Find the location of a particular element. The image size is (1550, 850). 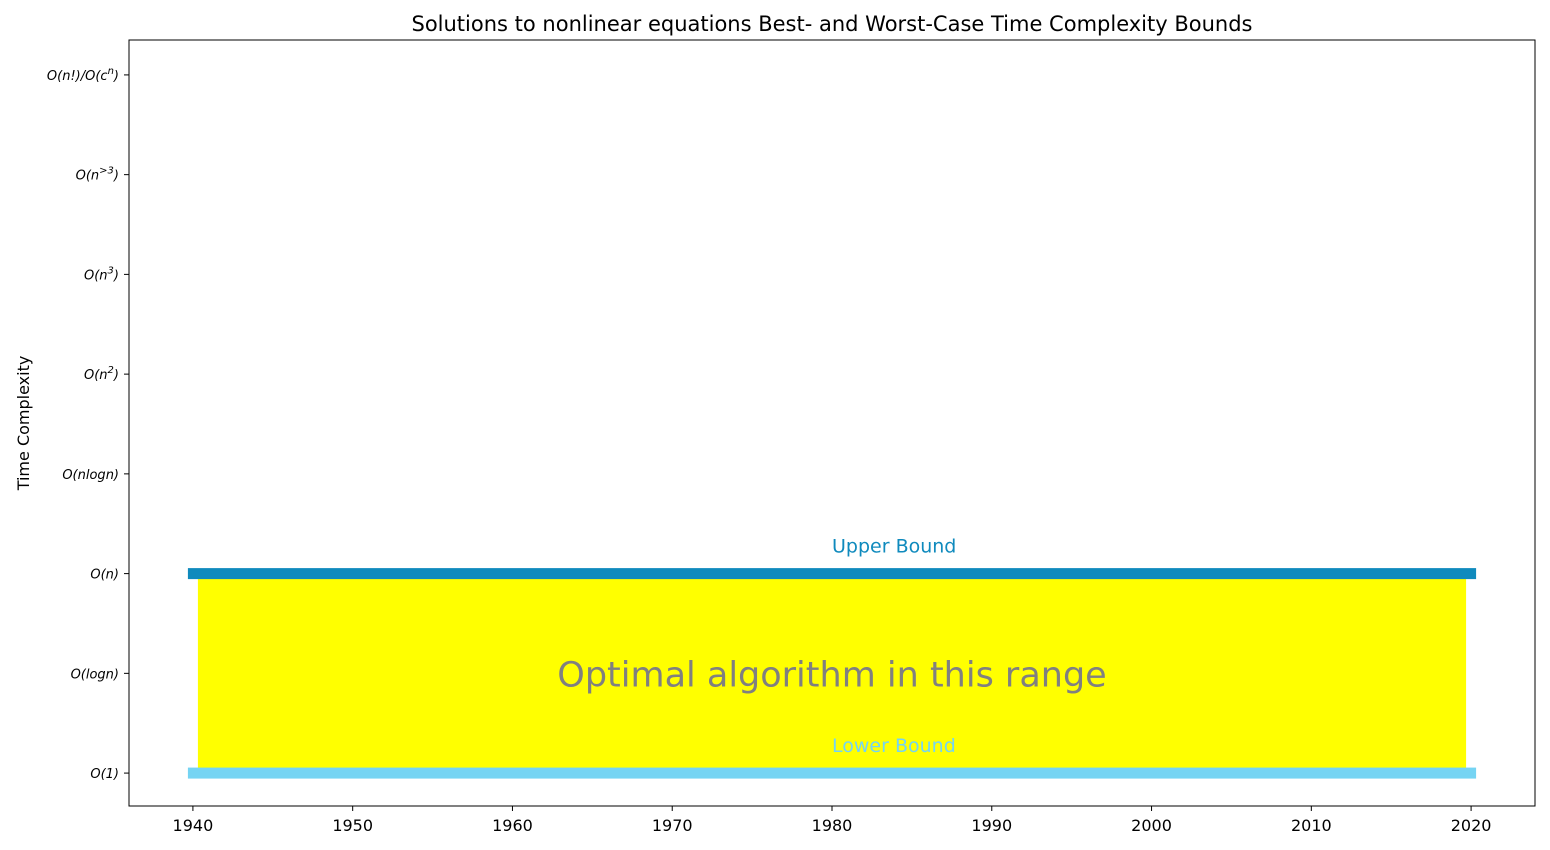

x-axis-ticks: 1940 1950 1960 1970 1980 1990 2000 2010 2020 is located at coordinates (832, 820).